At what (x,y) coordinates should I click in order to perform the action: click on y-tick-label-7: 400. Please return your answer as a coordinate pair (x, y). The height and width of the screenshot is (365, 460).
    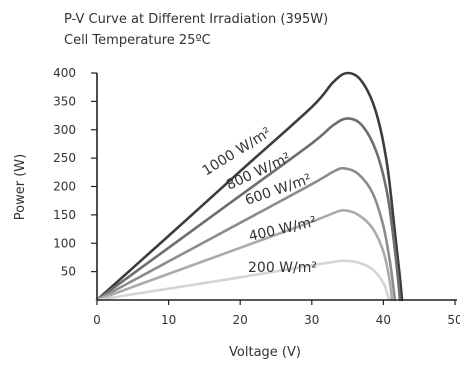
    Looking at the image, I should click on (64, 73).